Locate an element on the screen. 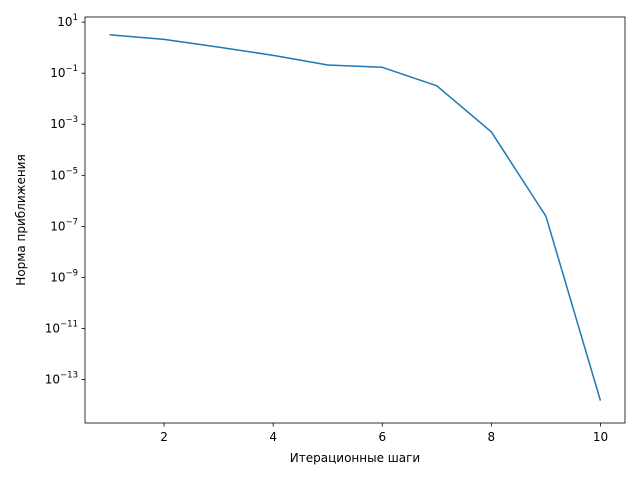 This screenshot has width=640, height=480. x-axis-ticks: 2 4 6 8 10 is located at coordinates (384, 433).